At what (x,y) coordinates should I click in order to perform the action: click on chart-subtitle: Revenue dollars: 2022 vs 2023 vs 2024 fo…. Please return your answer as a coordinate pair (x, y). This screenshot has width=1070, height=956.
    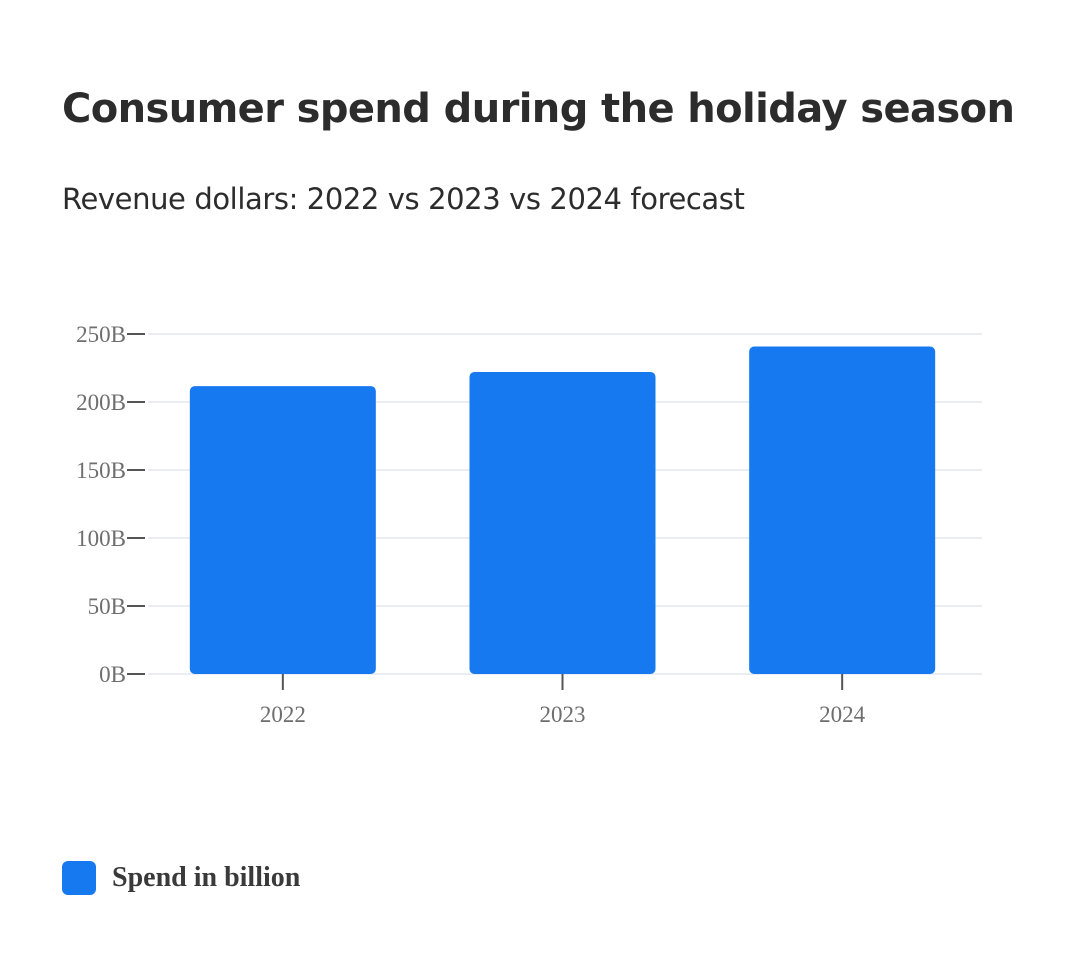
    Looking at the image, I should click on (403, 199).